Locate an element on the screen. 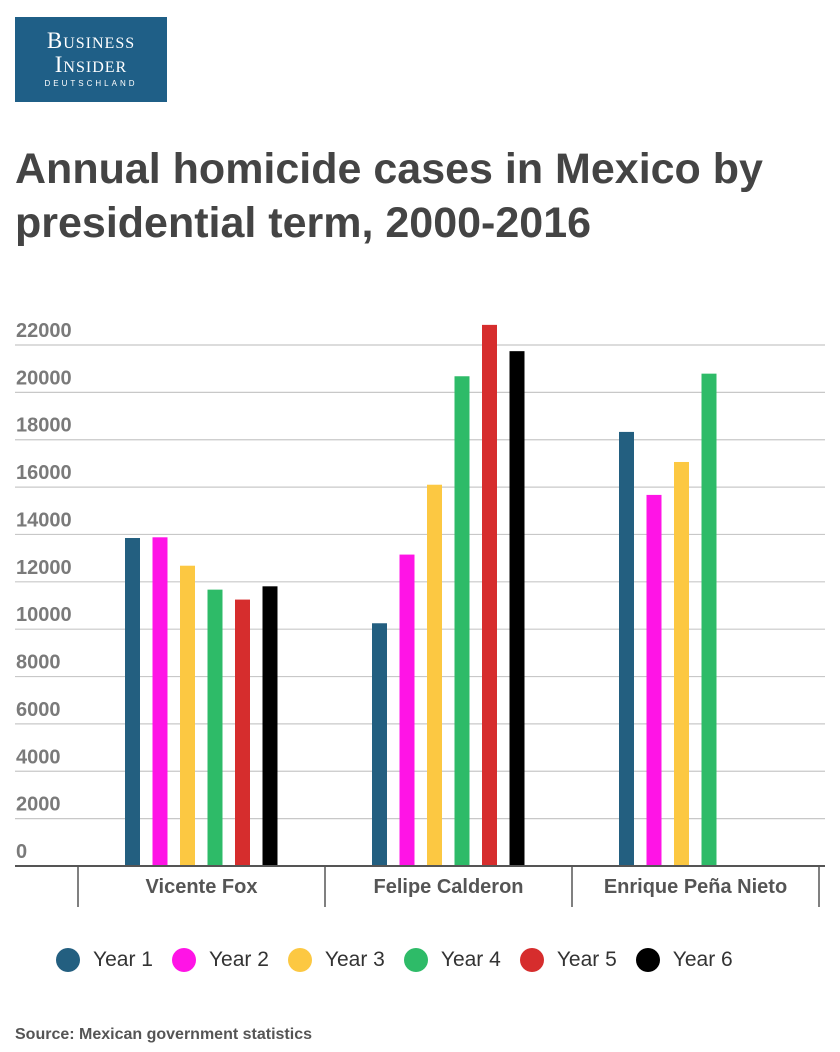 This screenshot has width=840, height=1052. legend-label: Year 3 is located at coordinates (354, 959).